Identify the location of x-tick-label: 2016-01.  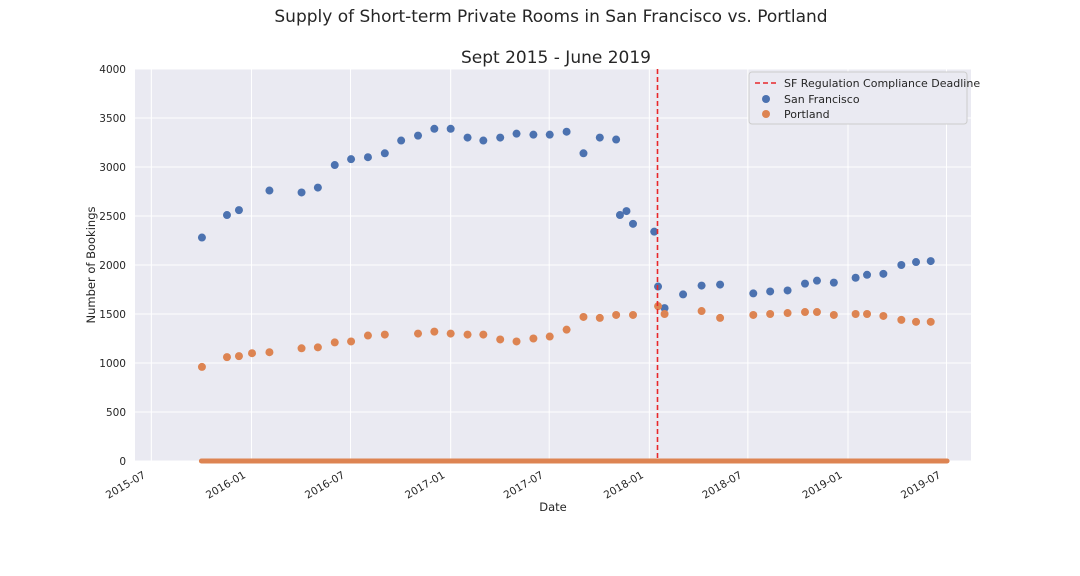
(226, 485).